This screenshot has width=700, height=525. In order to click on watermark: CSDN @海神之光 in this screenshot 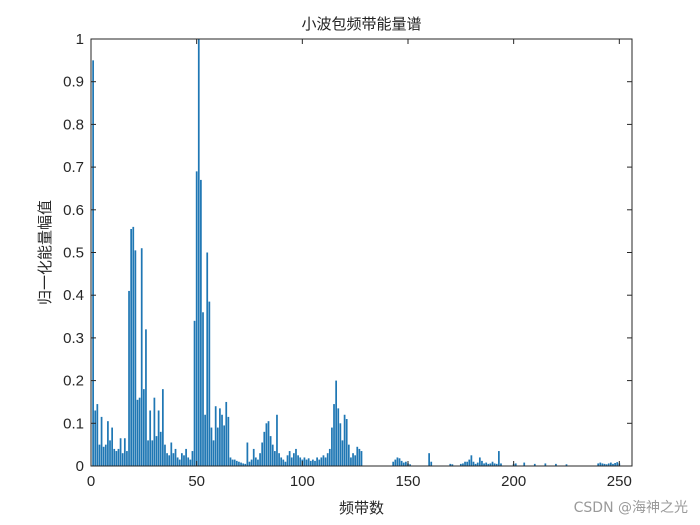, I will do `click(630, 508)`.